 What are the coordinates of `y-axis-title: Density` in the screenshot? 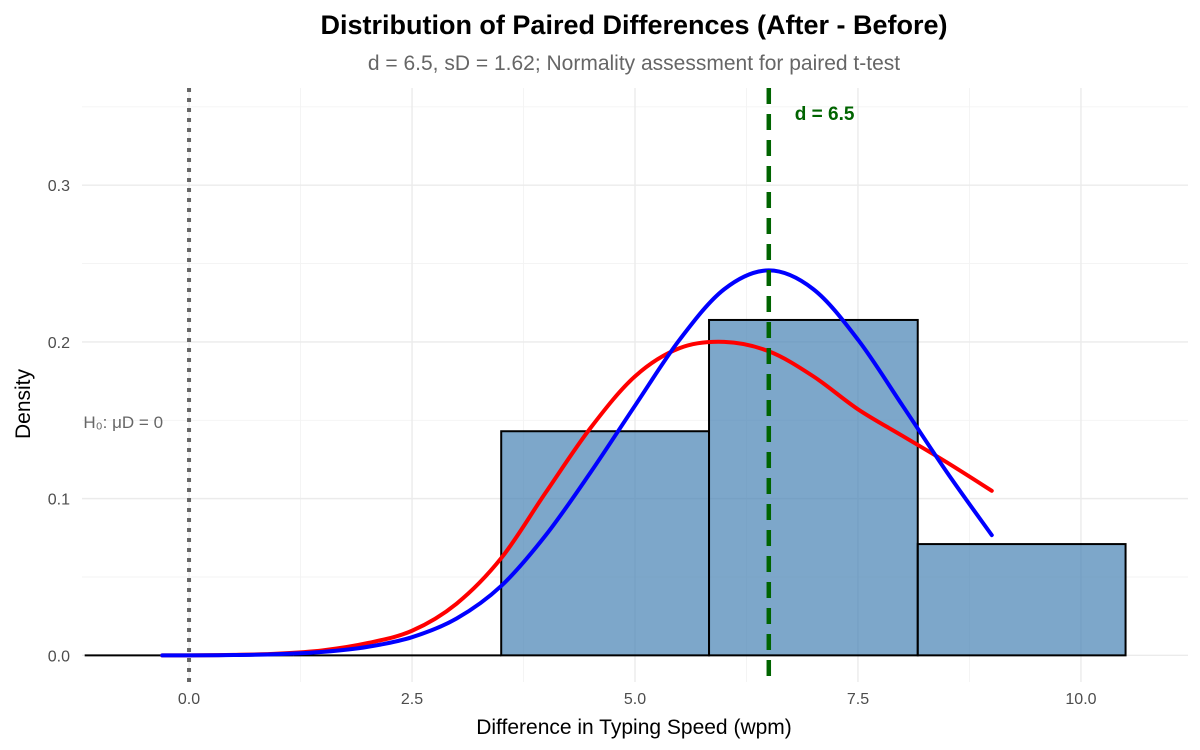 It's located at (23, 403).